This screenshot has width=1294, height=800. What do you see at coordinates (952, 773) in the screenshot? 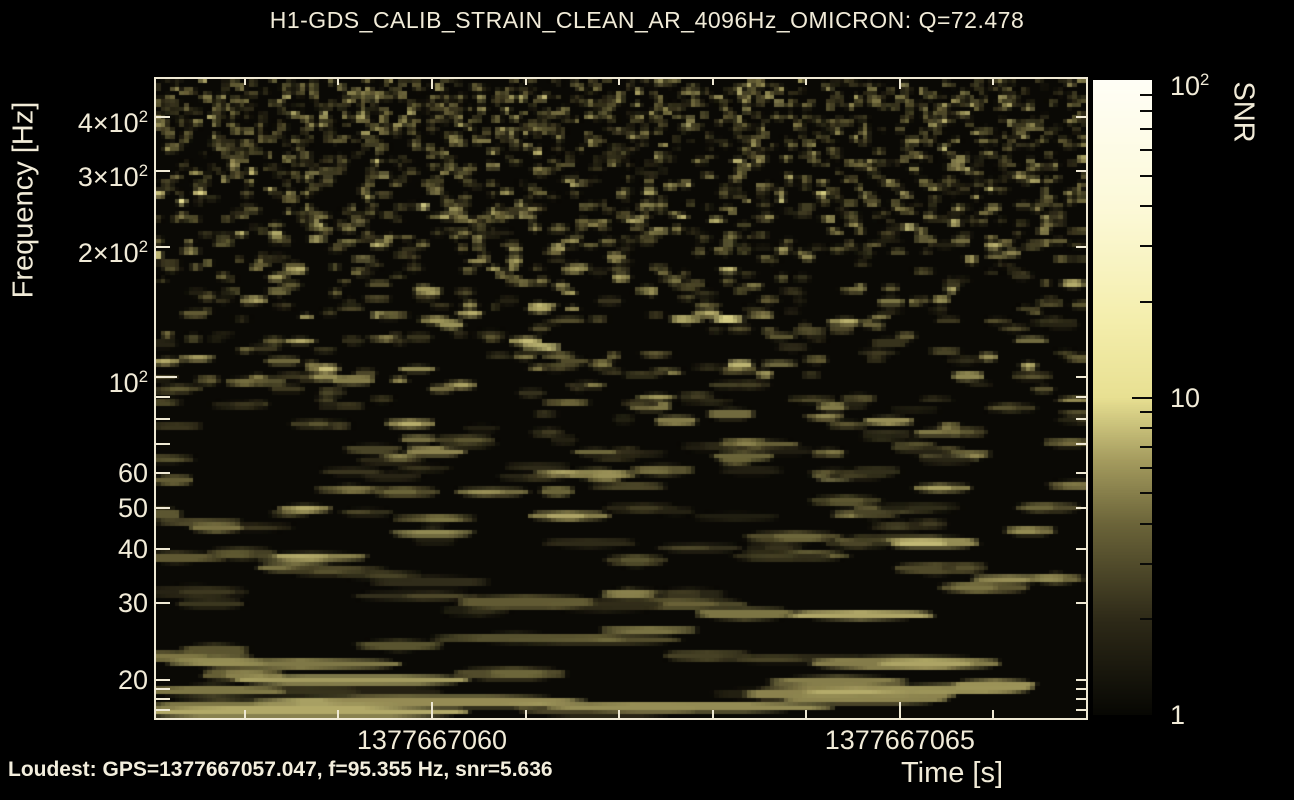
I see `x-axis-title: Time [s]` at bounding box center [952, 773].